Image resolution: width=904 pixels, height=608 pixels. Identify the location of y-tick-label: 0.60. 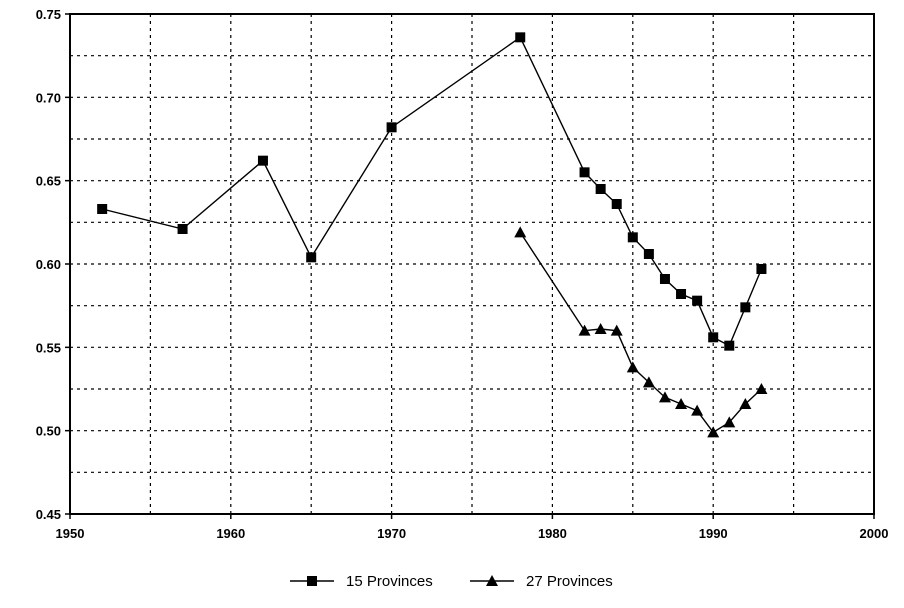
(48, 264).